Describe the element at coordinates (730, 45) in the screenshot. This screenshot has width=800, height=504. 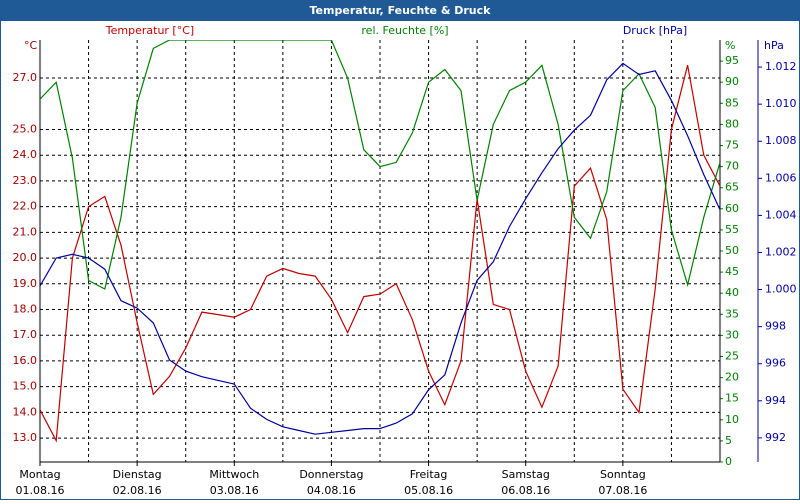
I see `y2-unit: %` at that location.